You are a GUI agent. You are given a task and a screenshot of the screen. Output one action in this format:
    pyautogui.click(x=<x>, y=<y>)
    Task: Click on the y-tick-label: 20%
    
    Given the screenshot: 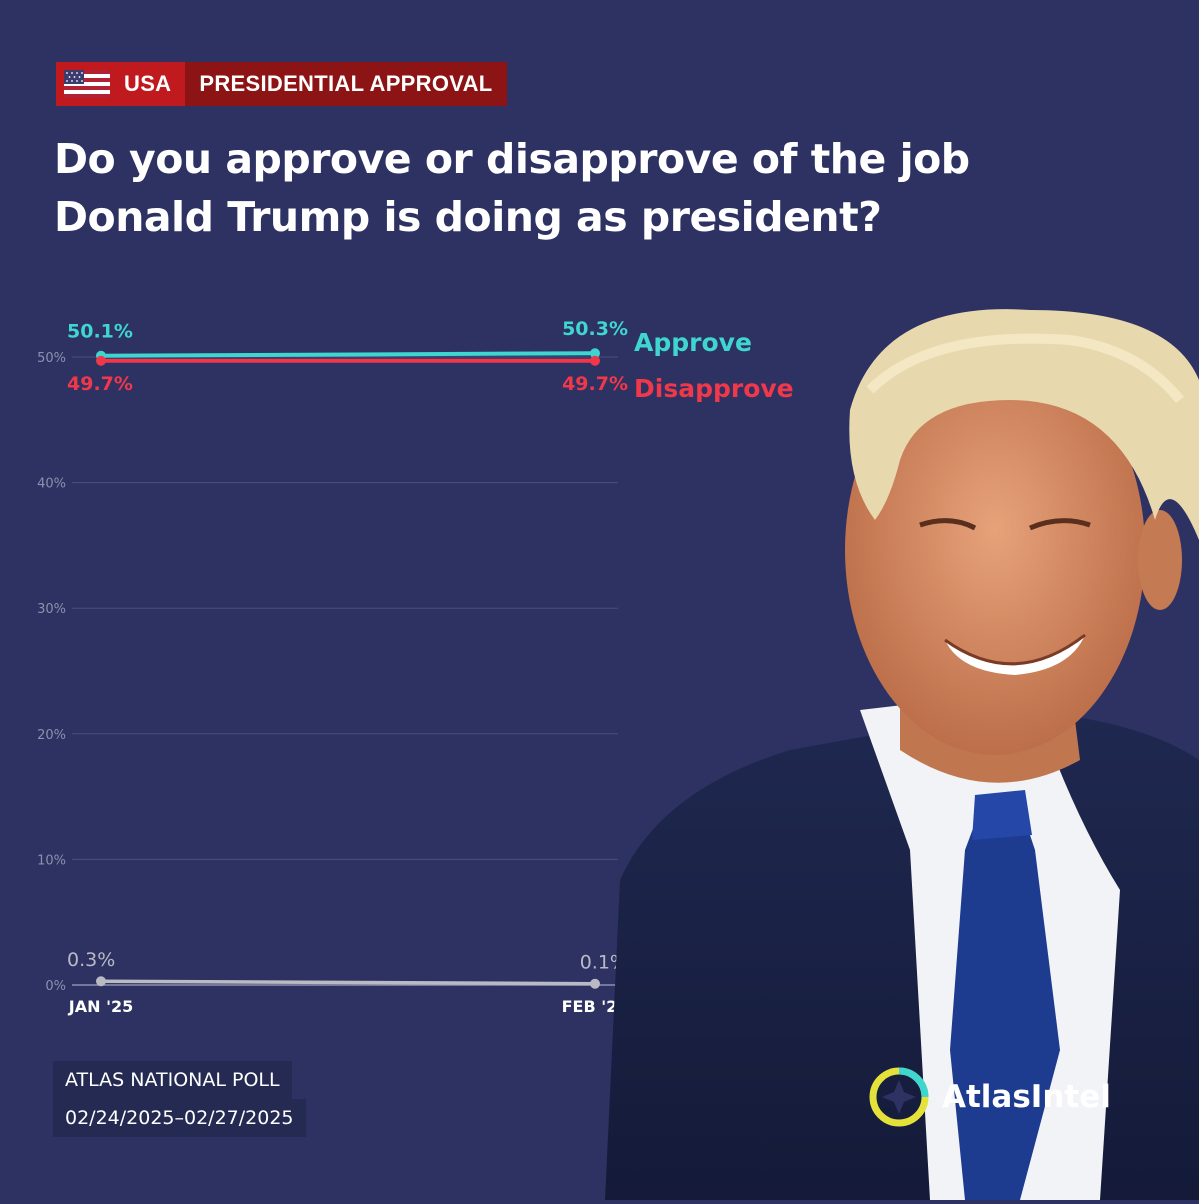 What is the action you would take?
    pyautogui.click(x=51, y=735)
    